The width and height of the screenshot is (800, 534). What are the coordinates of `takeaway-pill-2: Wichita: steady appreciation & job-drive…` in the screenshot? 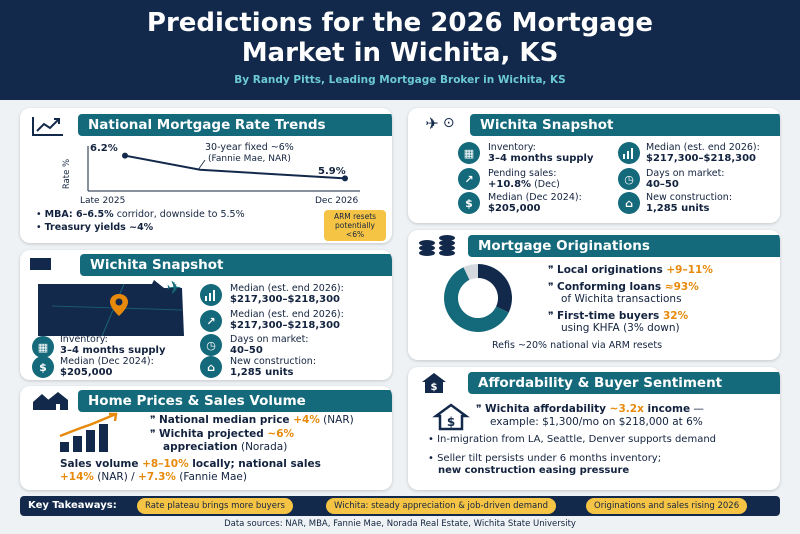 It's located at (441, 506).